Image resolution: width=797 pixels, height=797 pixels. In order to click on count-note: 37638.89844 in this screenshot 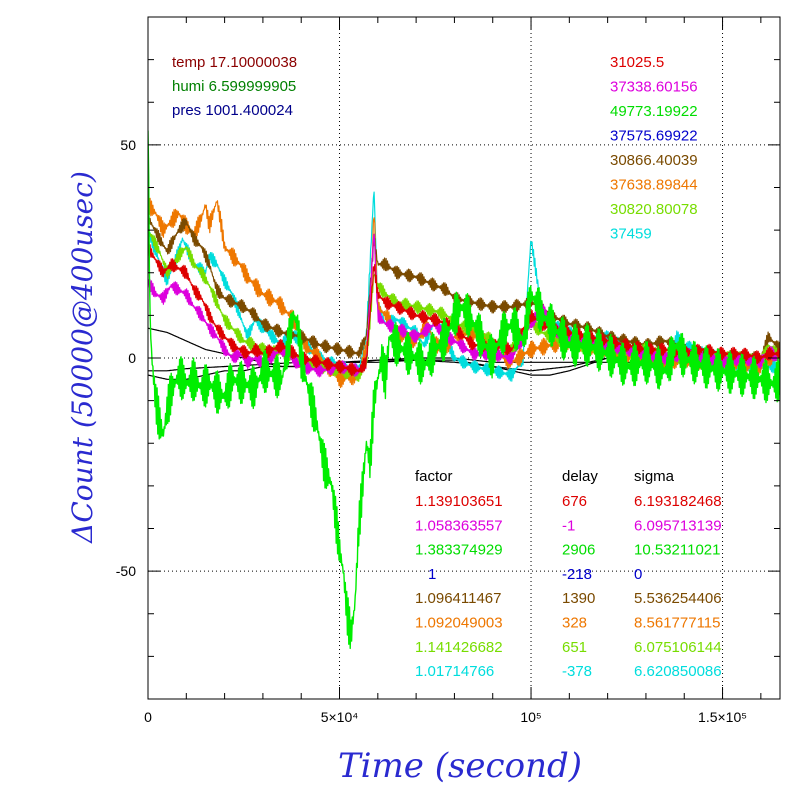, I will do `click(654, 185)`.